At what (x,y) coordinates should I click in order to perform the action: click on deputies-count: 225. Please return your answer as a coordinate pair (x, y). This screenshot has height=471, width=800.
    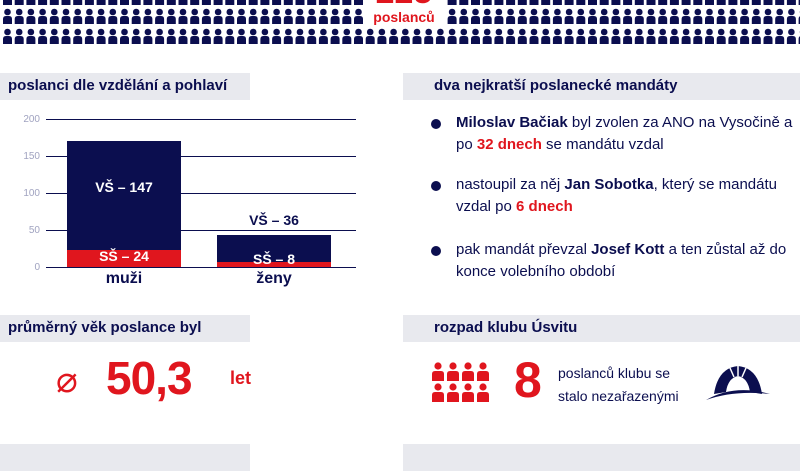
    Looking at the image, I should click on (404, 4).